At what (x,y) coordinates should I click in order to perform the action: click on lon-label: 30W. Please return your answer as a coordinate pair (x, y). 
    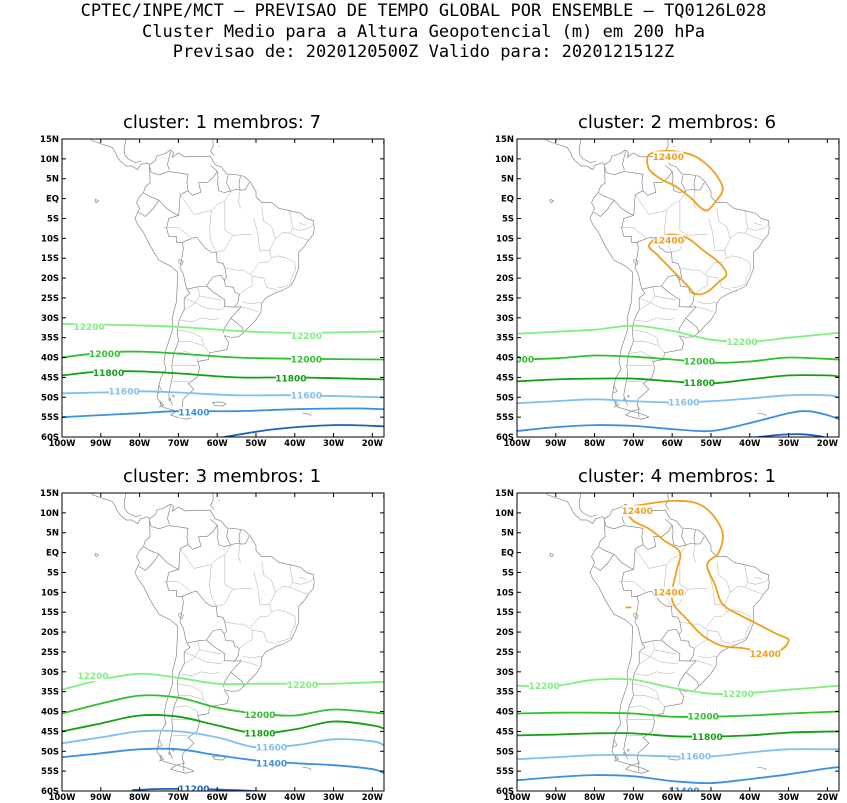
    Looking at the image, I should click on (334, 798).